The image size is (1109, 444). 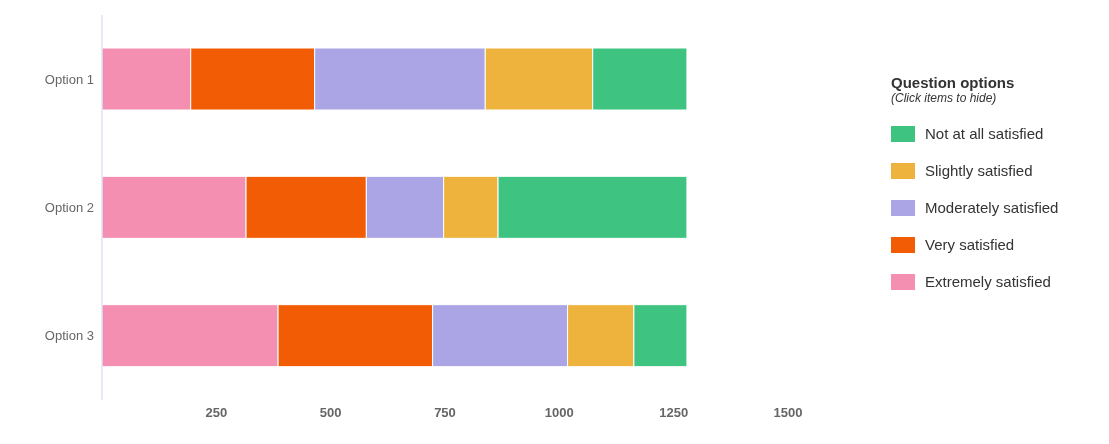 I want to click on y-tick-label: Option 3, so click(x=69, y=336).